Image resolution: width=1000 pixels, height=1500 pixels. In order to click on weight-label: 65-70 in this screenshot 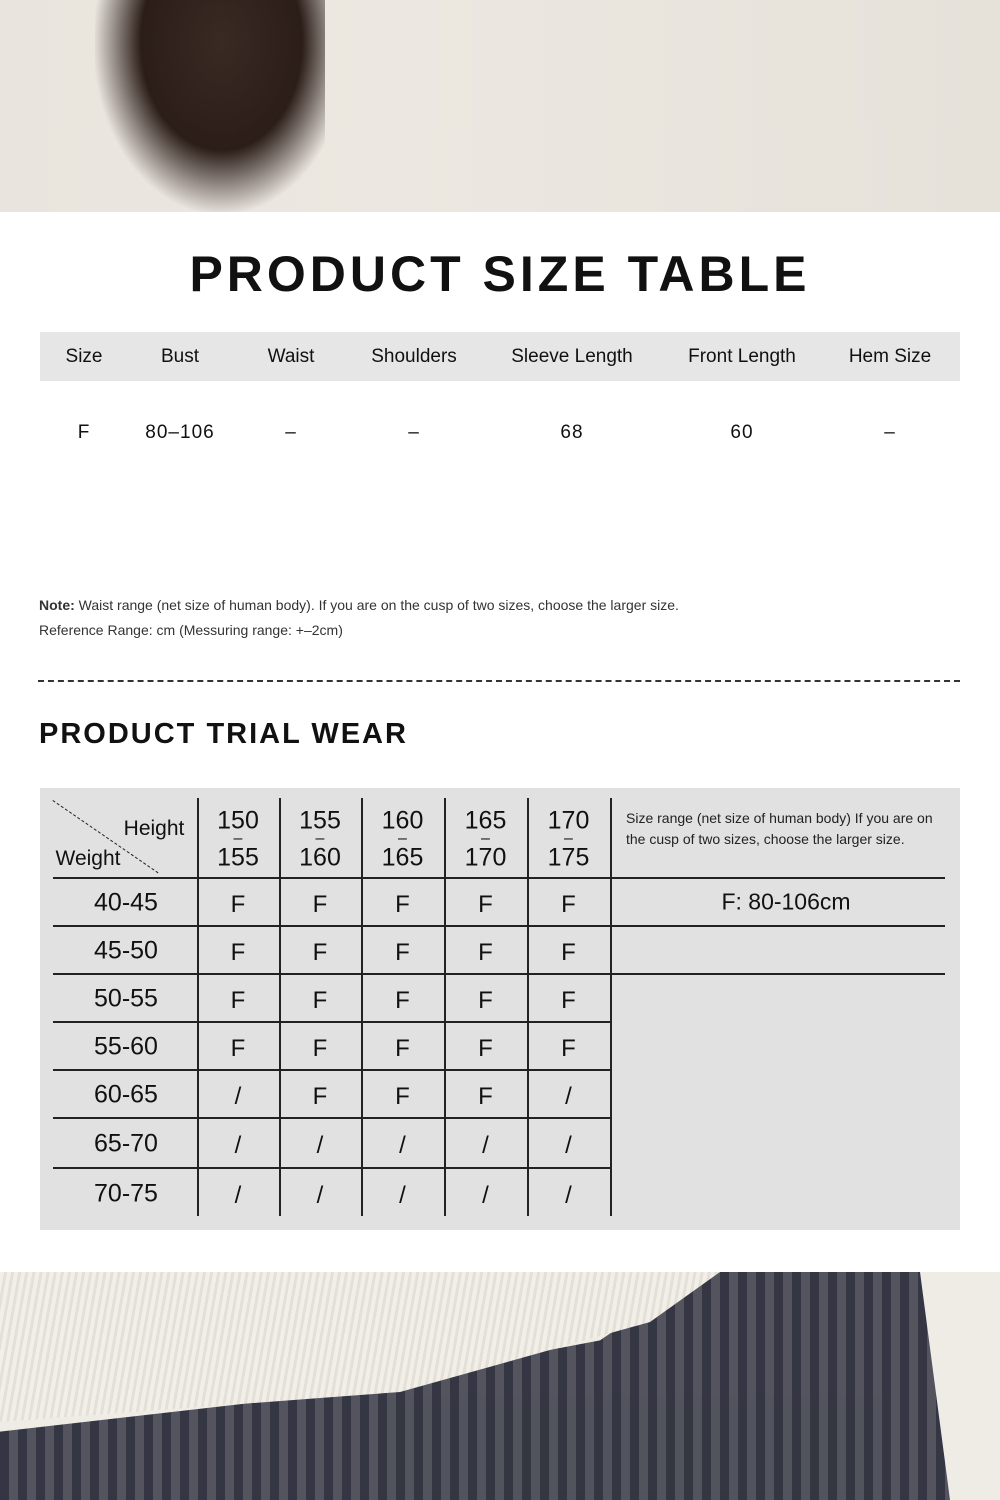, I will do `click(126, 1143)`.